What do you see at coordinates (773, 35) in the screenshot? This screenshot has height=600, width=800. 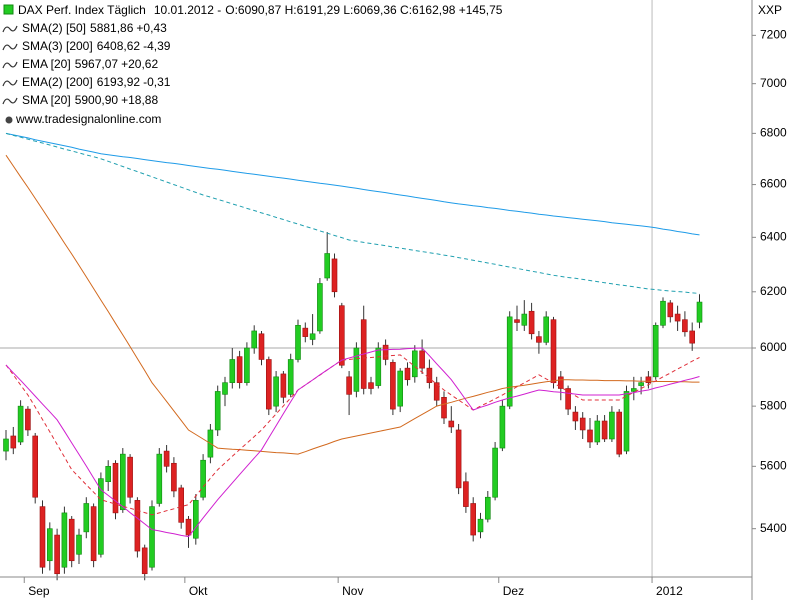 I see `y-tick-label: 7200` at bounding box center [773, 35].